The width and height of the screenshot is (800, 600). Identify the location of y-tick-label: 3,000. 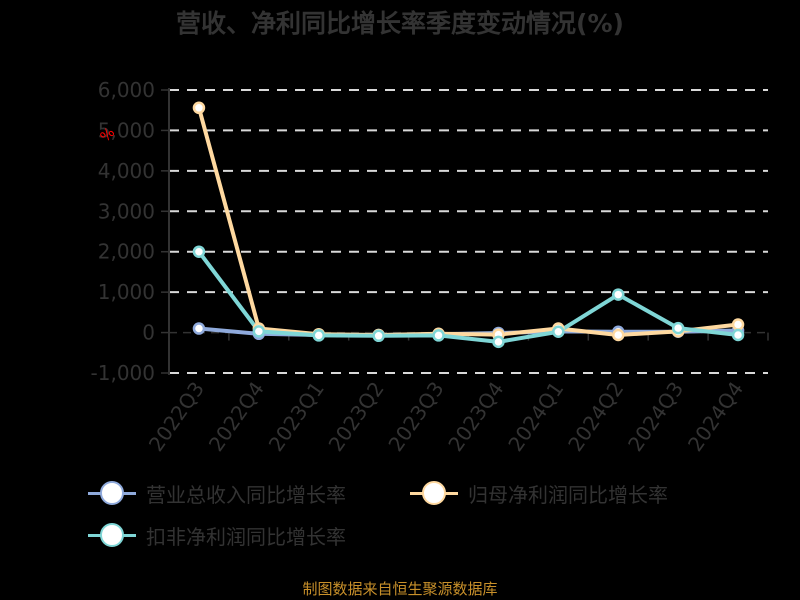
(126, 211).